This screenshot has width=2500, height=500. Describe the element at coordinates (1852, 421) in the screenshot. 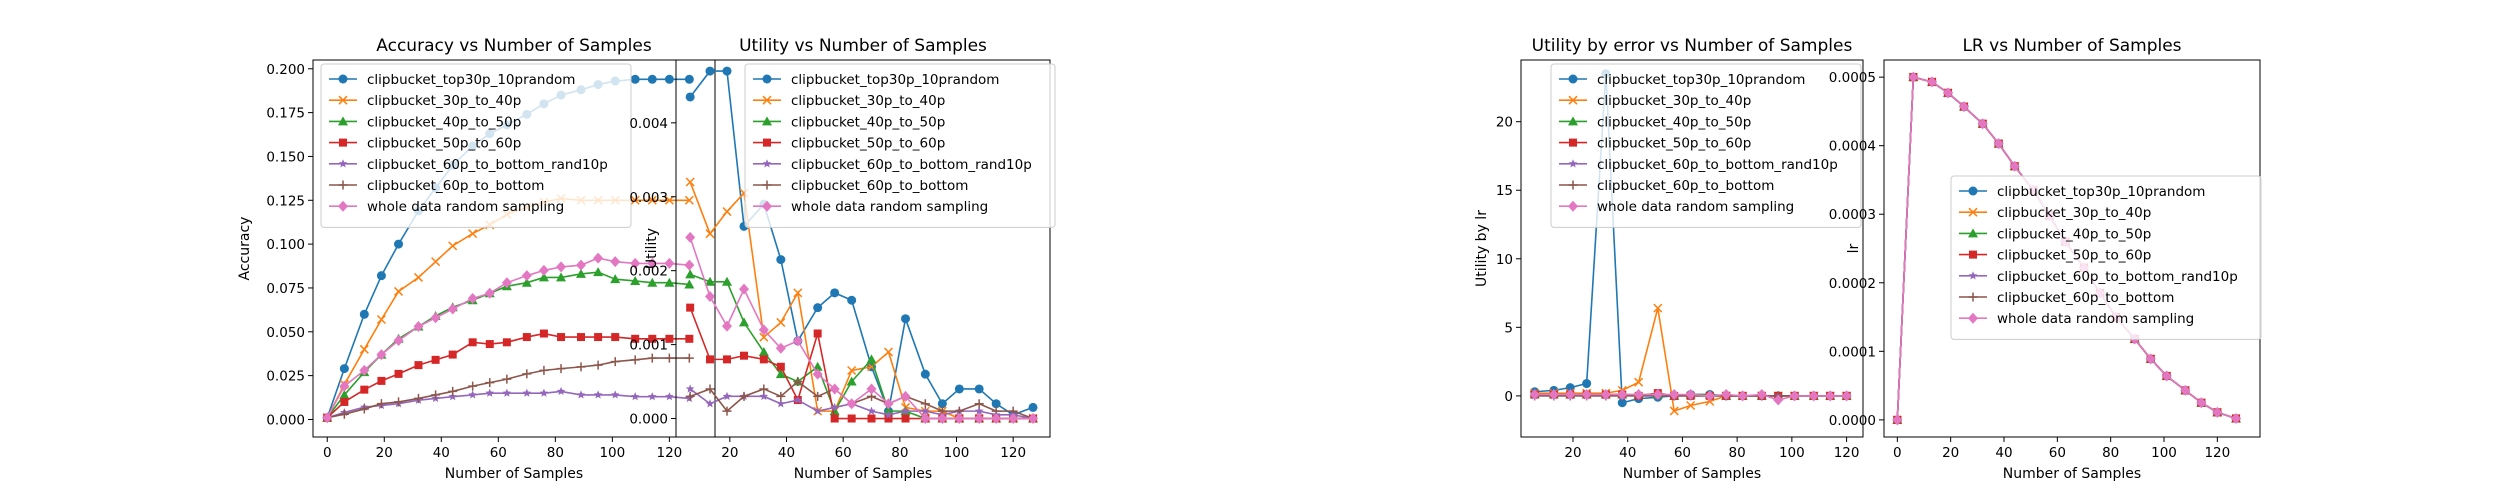

I see `y-tick-label: 0.0000` at that location.